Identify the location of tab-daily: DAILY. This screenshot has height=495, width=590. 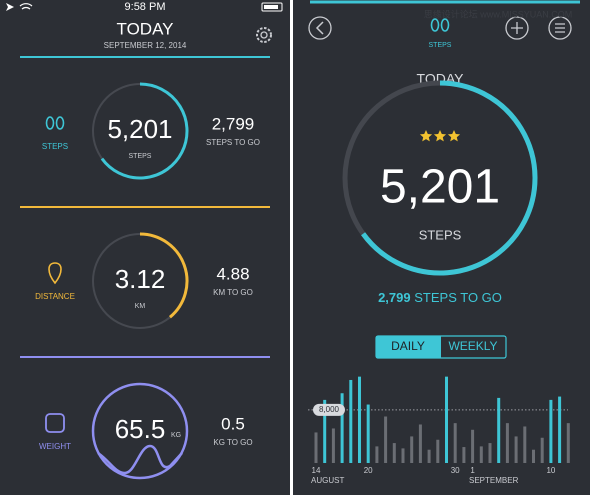
(408, 346).